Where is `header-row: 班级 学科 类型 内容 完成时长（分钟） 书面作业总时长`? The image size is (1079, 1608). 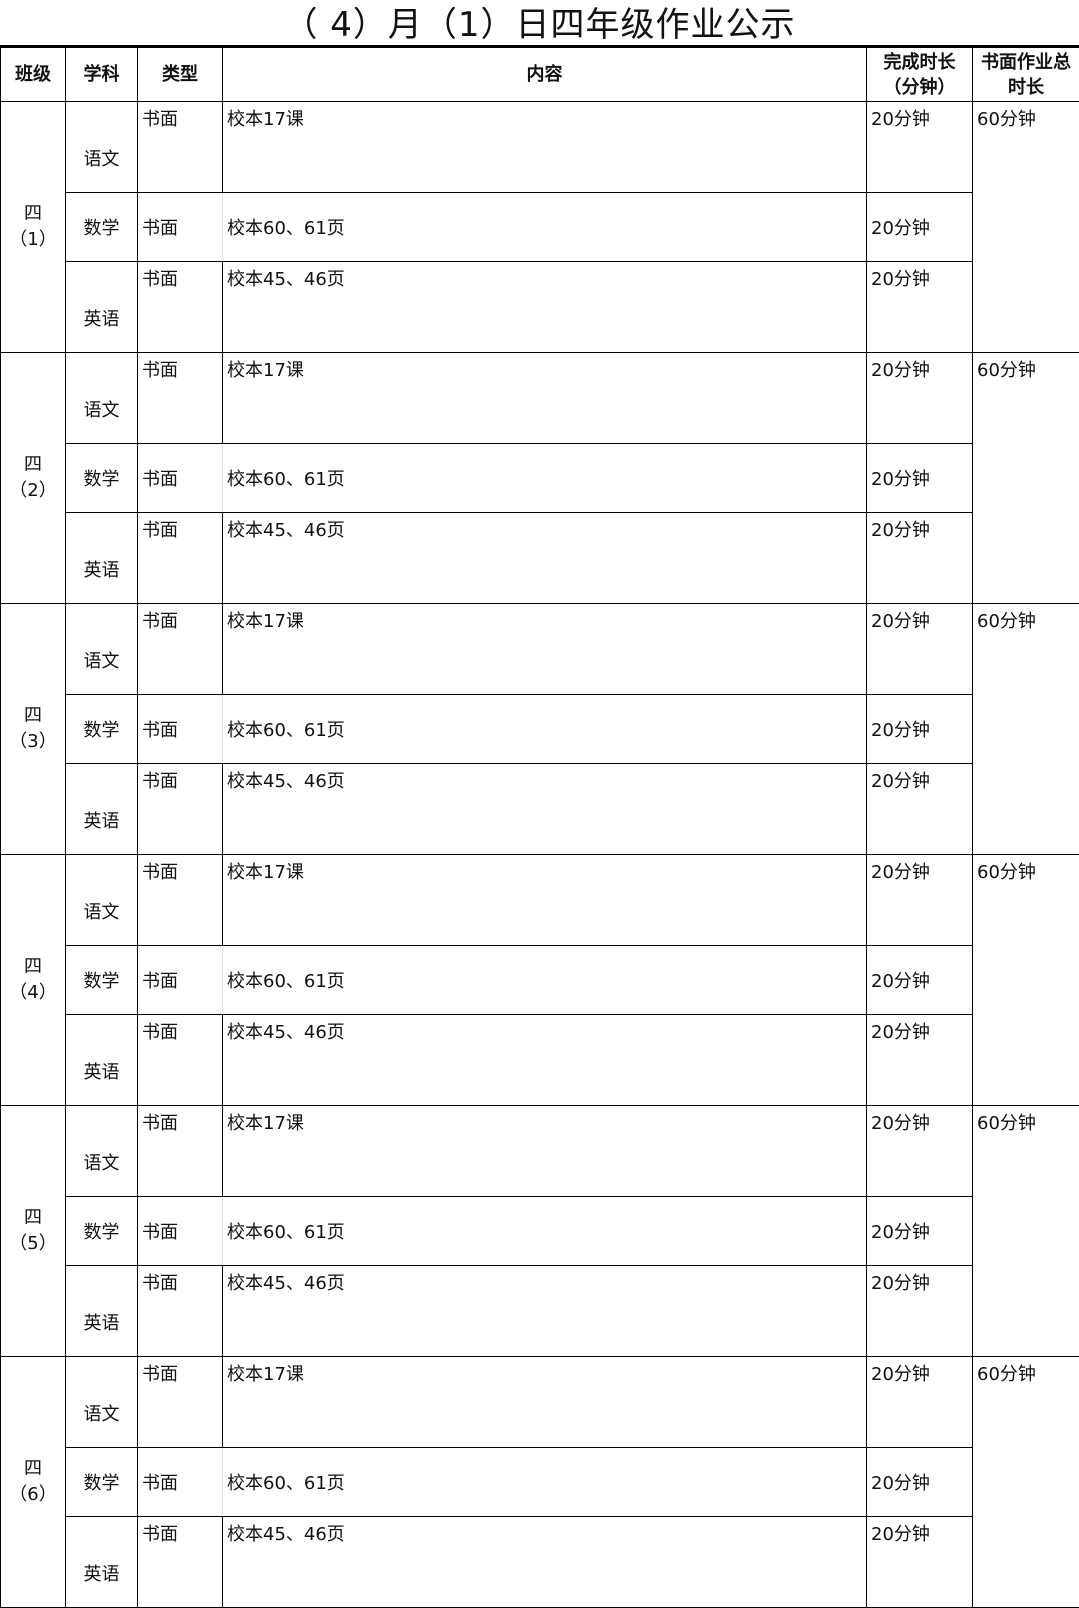
header-row: 班级 学科 类型 内容 完成时长（分钟） 书面作业总时长 is located at coordinates (540, 75).